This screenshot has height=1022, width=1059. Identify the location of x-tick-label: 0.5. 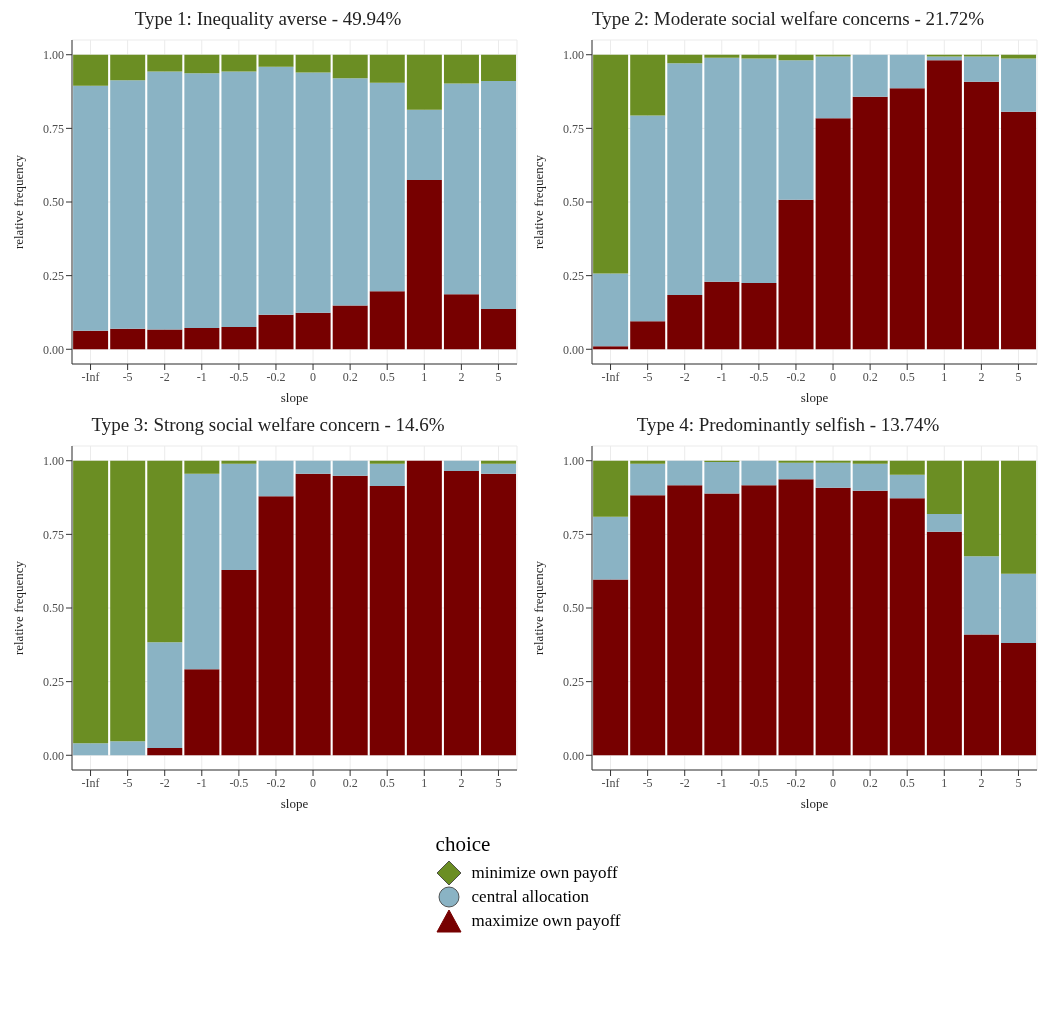
(387, 782).